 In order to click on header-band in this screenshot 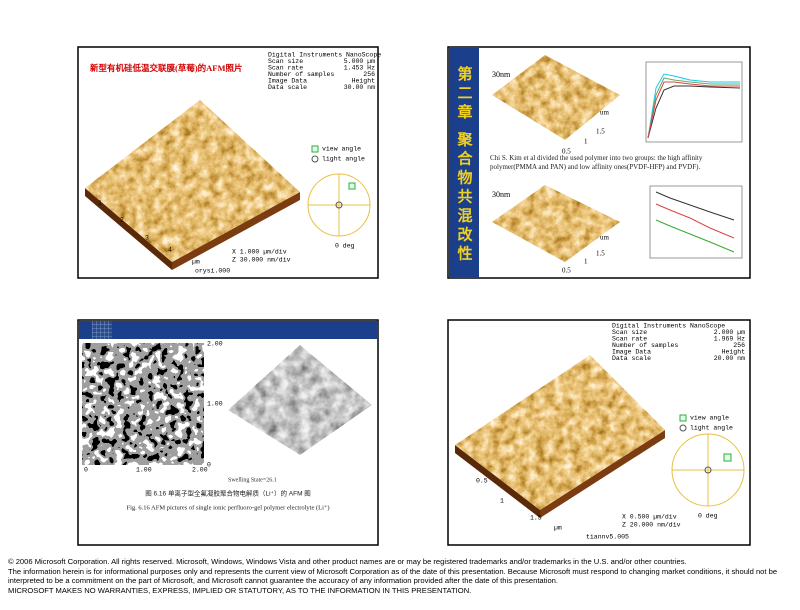, I will do `click(228, 330)`.